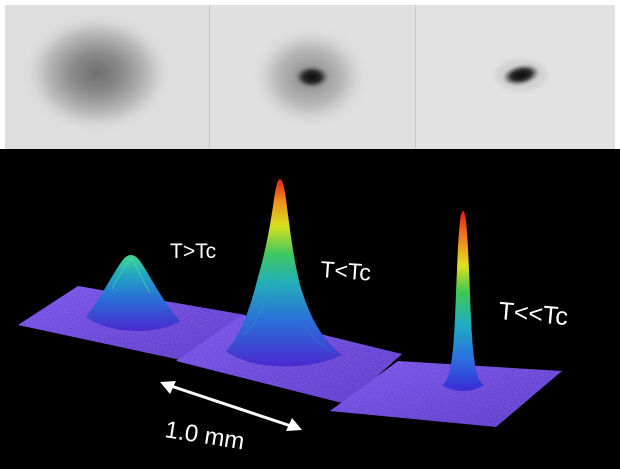  I want to click on arrowhead-left-icon, so click(168, 387).